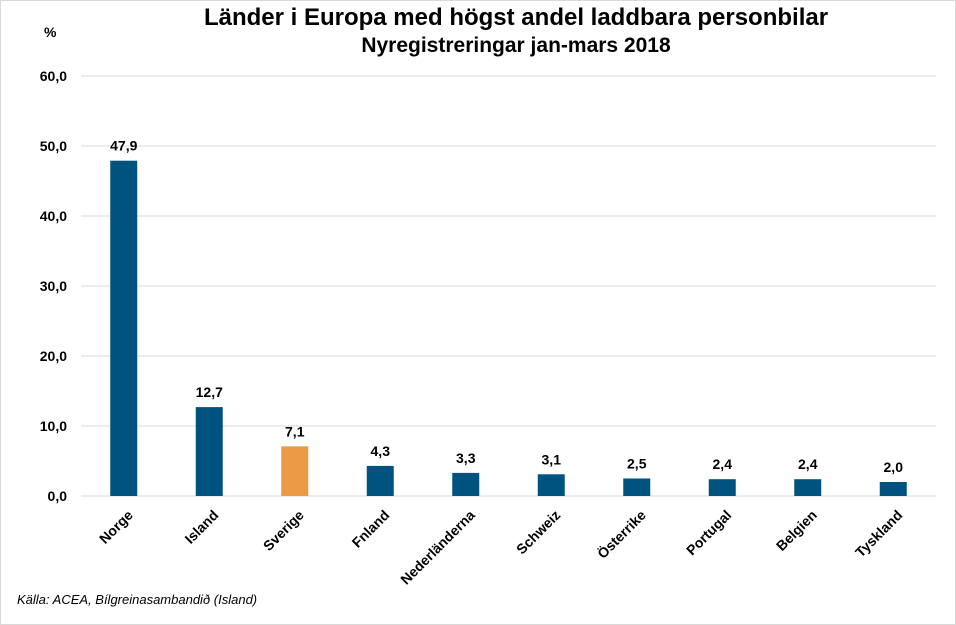  I want to click on x-category-label: Portugal, so click(708, 532).